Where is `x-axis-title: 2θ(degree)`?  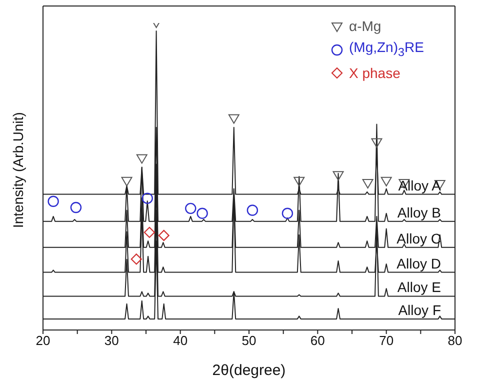 x-axis-title: 2θ(degree) is located at coordinates (249, 370).